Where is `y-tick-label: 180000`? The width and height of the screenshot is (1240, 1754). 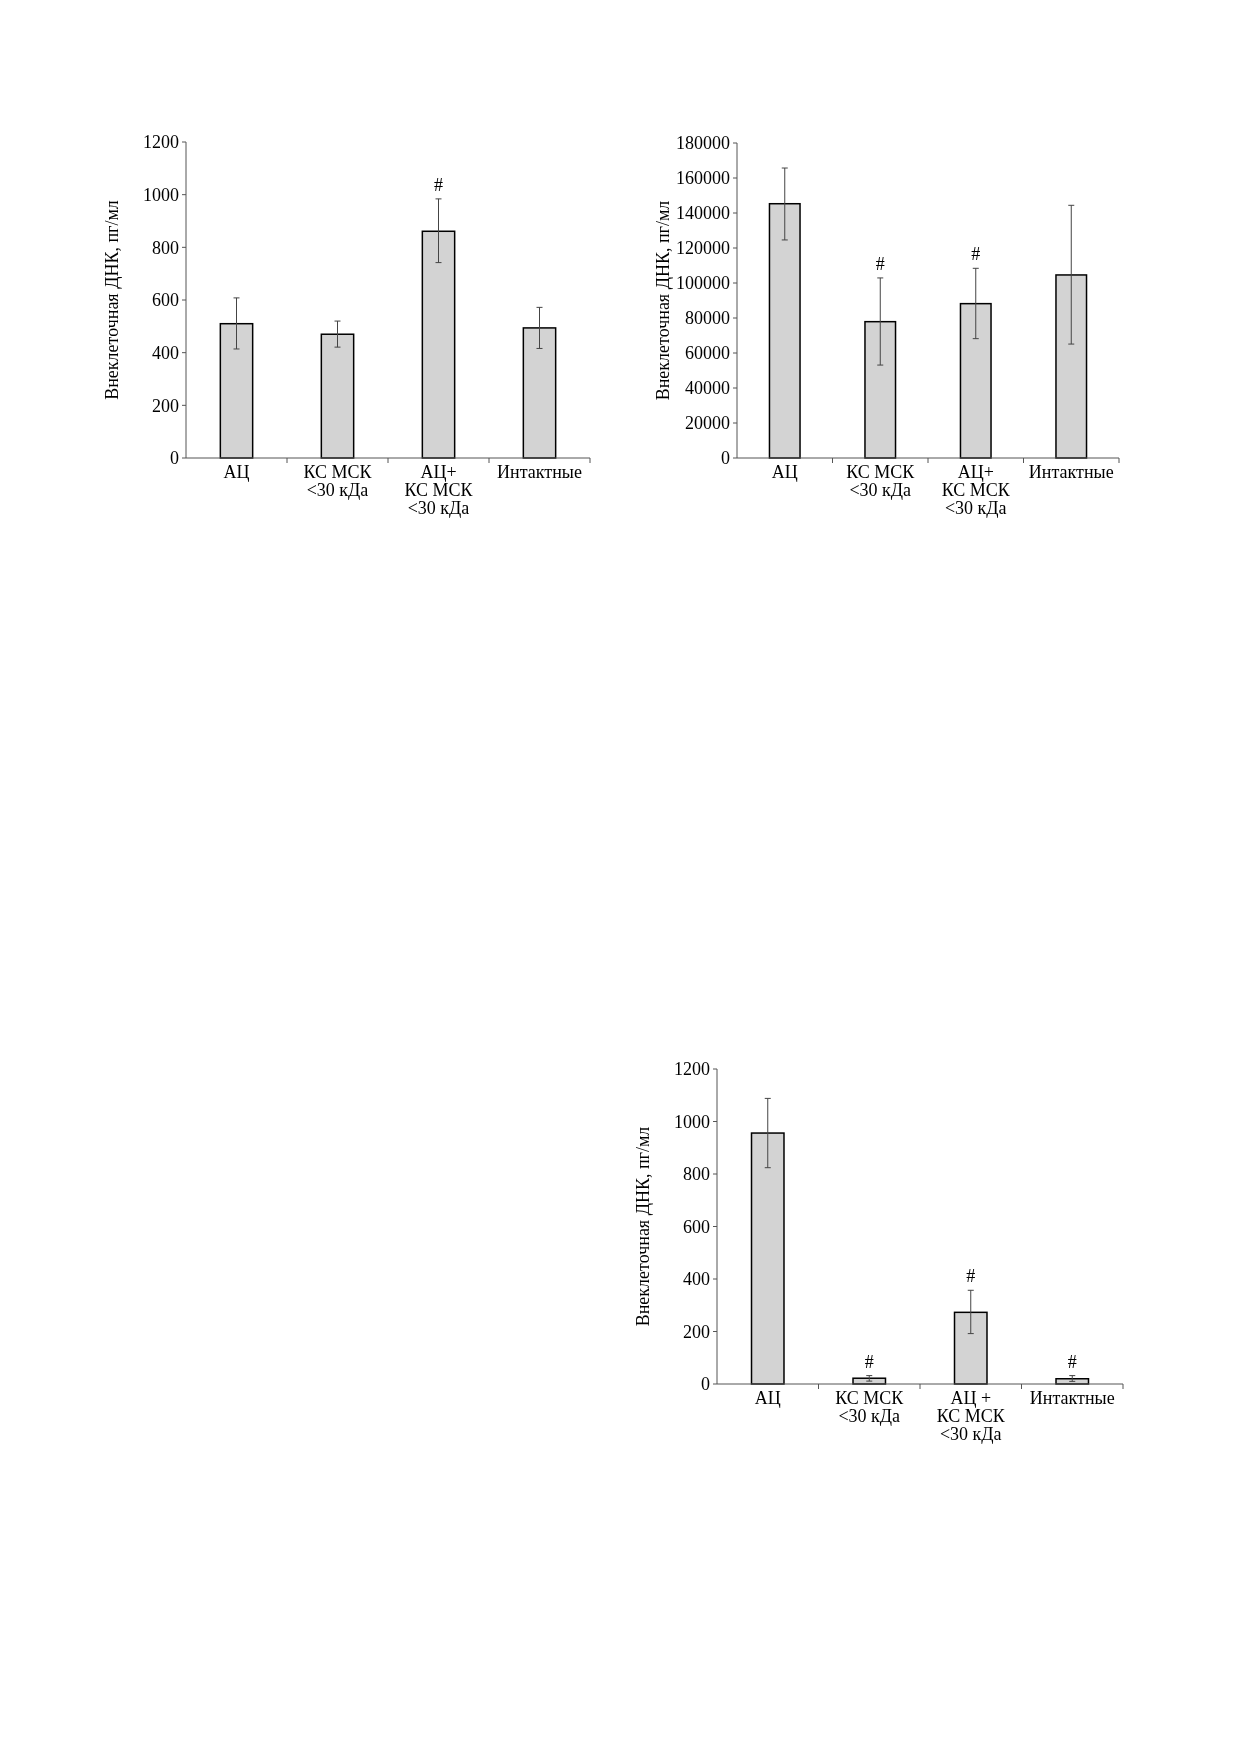 y-tick-label: 180000 is located at coordinates (703, 143).